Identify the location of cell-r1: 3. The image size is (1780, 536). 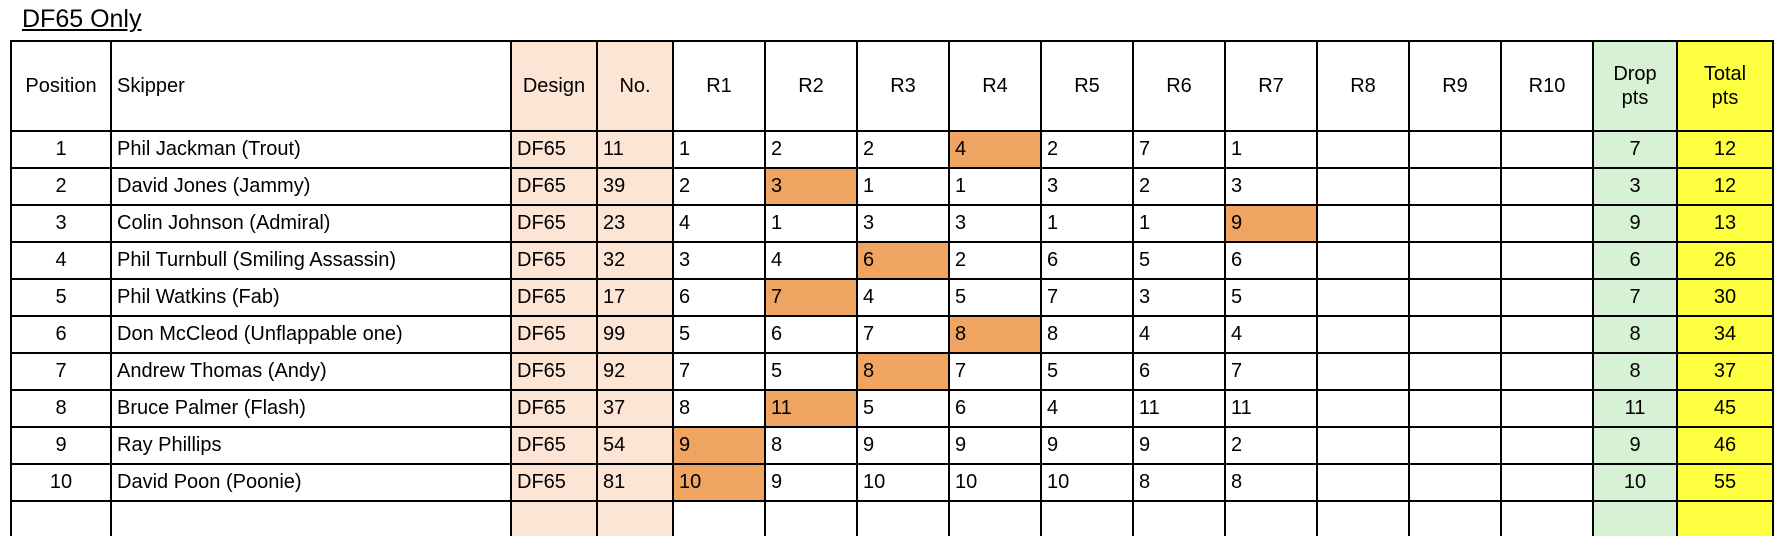
(719, 260).